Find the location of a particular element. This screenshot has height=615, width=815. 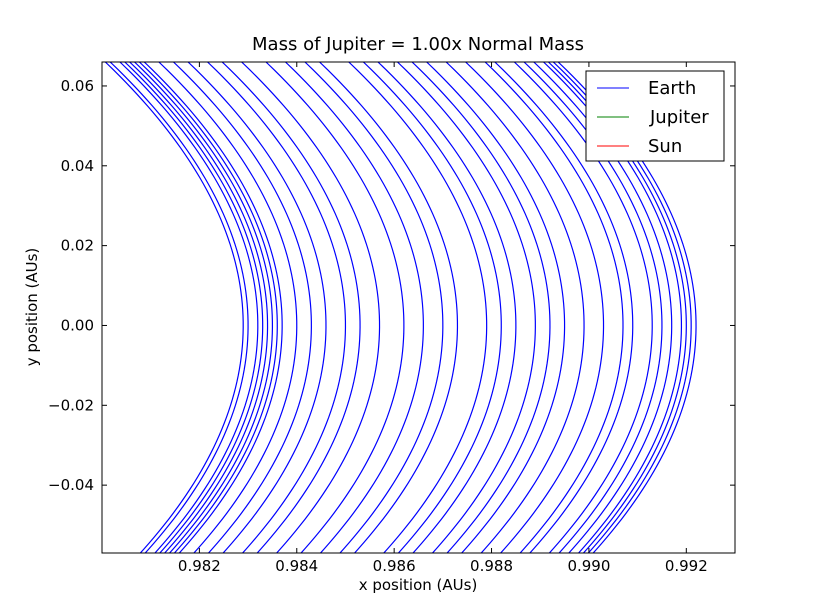

y-tick-label: 0.06 is located at coordinates (77, 86).